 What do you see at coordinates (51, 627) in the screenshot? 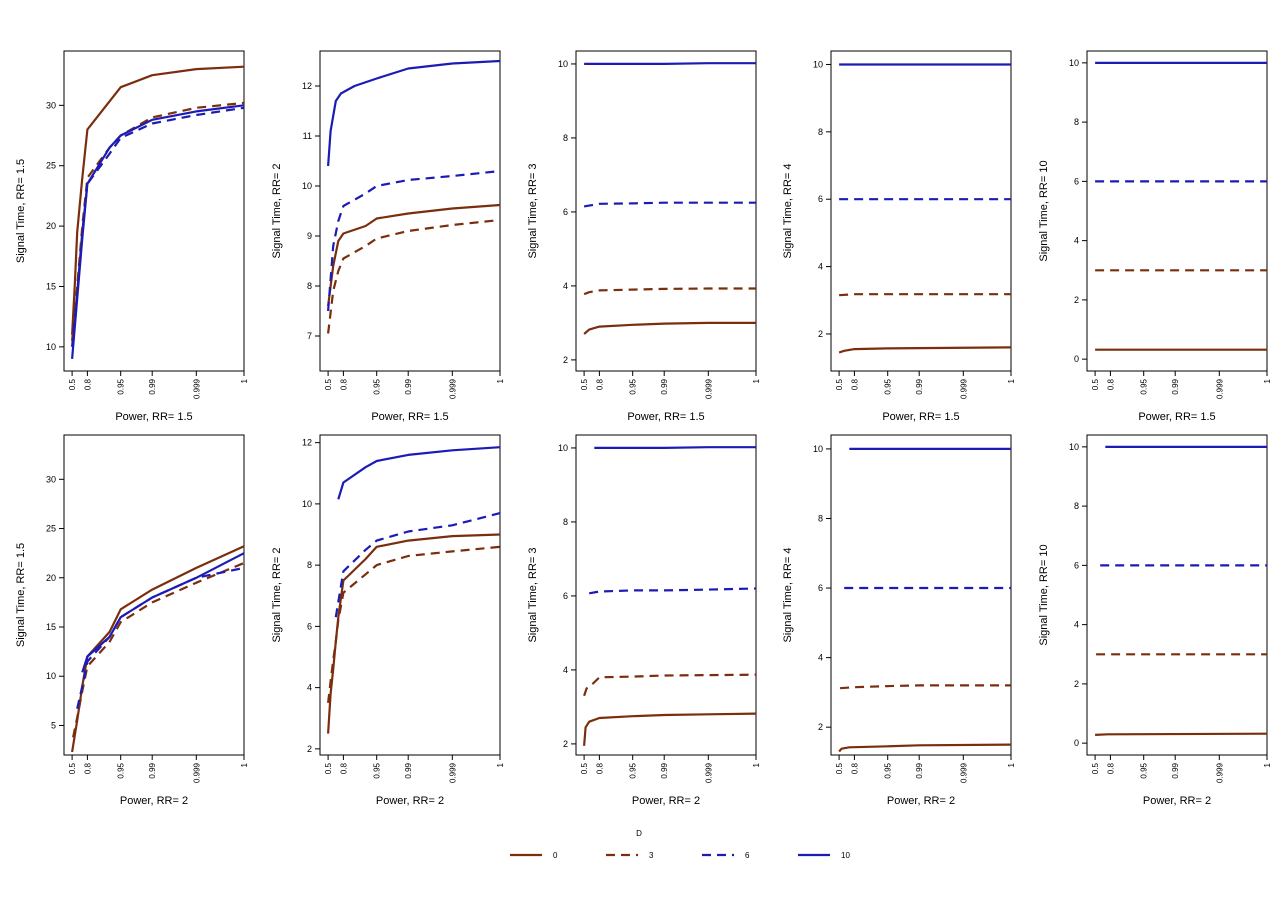
I see `y-tick-label: 15` at bounding box center [51, 627].